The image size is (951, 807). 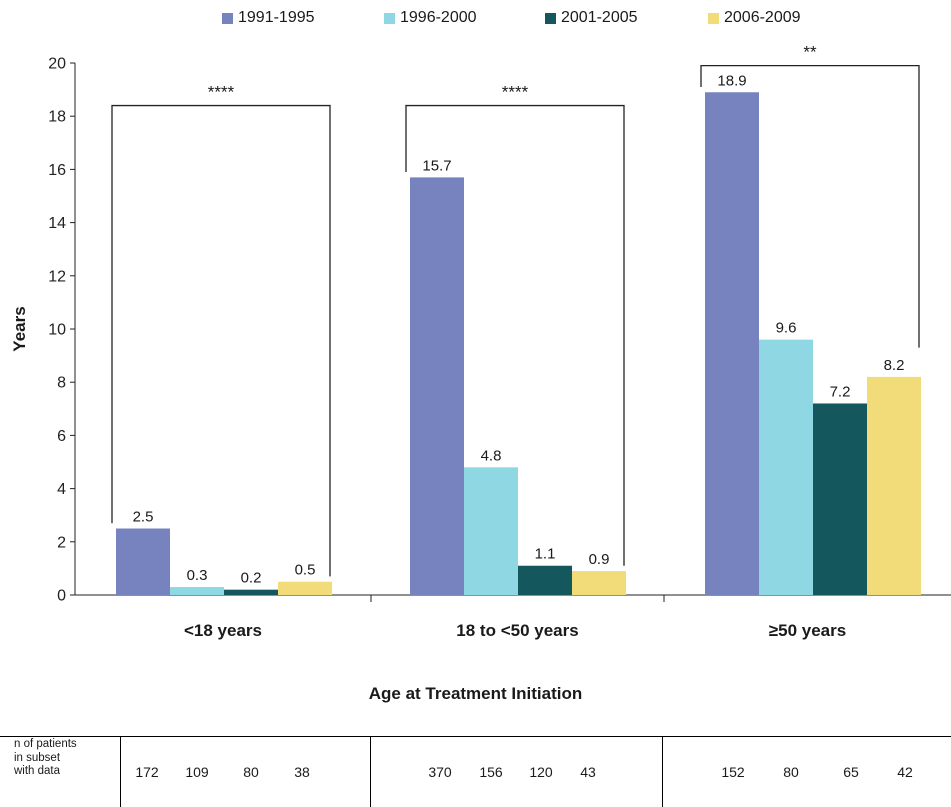 I want to click on y-tick-label: 0, so click(x=61, y=596).